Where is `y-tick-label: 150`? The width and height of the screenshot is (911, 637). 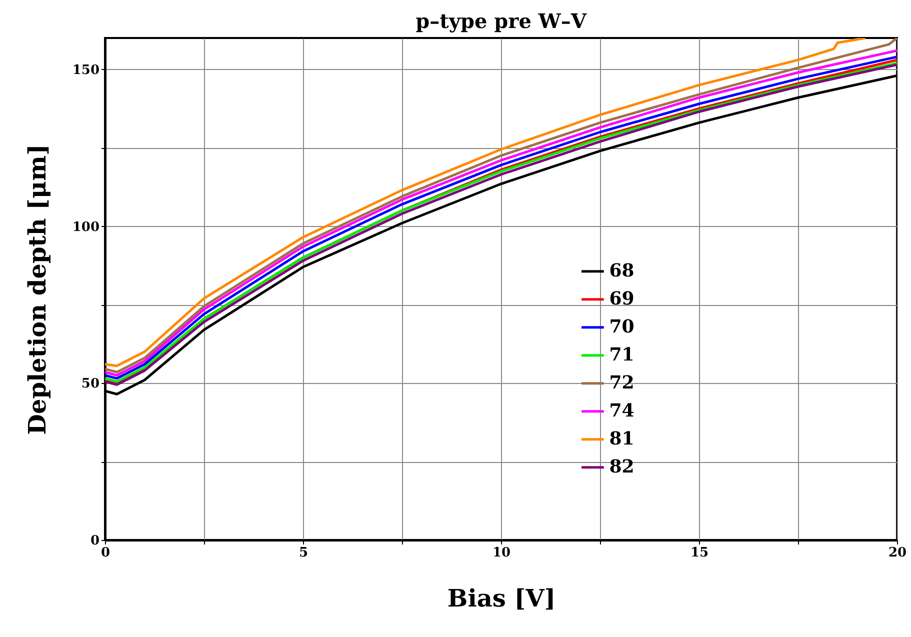 y-tick-label: 150 is located at coordinates (86, 70).